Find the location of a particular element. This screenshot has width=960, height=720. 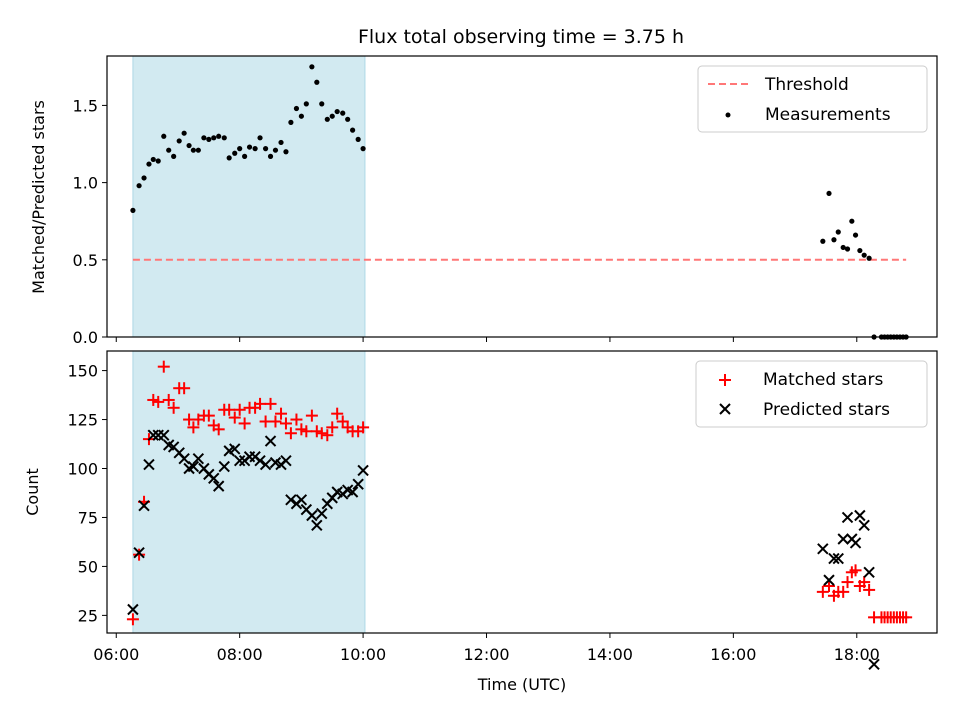

x-tick-label: 12:00 is located at coordinates (486, 654).